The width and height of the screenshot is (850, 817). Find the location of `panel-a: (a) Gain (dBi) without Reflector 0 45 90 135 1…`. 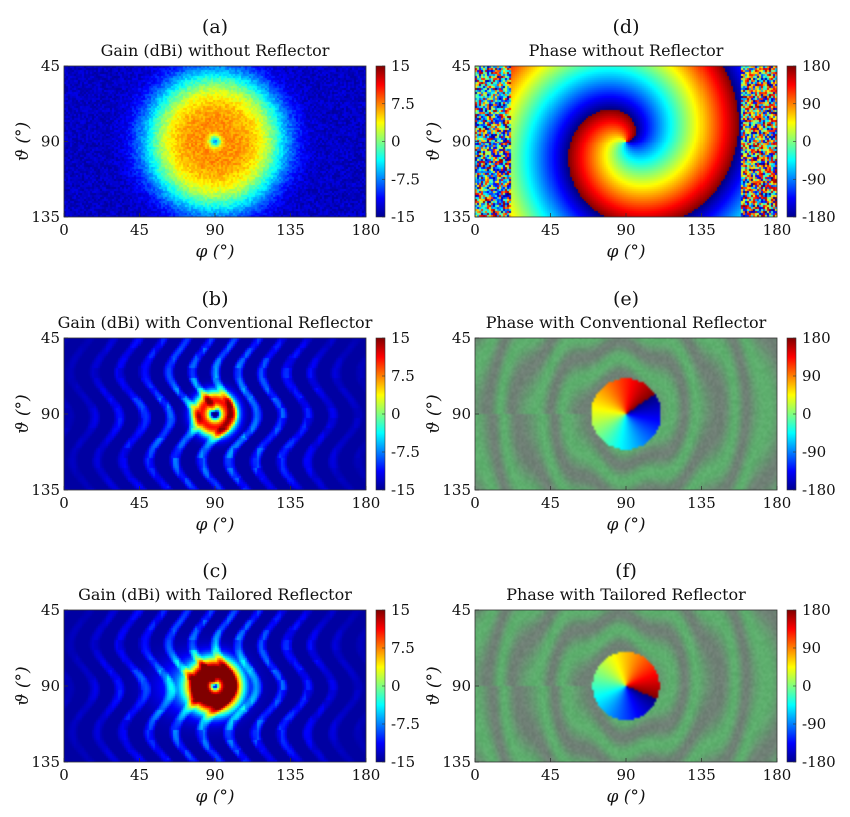

panel-a: (a) Gain (dBi) without Reflector 0 45 90 135 1… is located at coordinates (216, 139).